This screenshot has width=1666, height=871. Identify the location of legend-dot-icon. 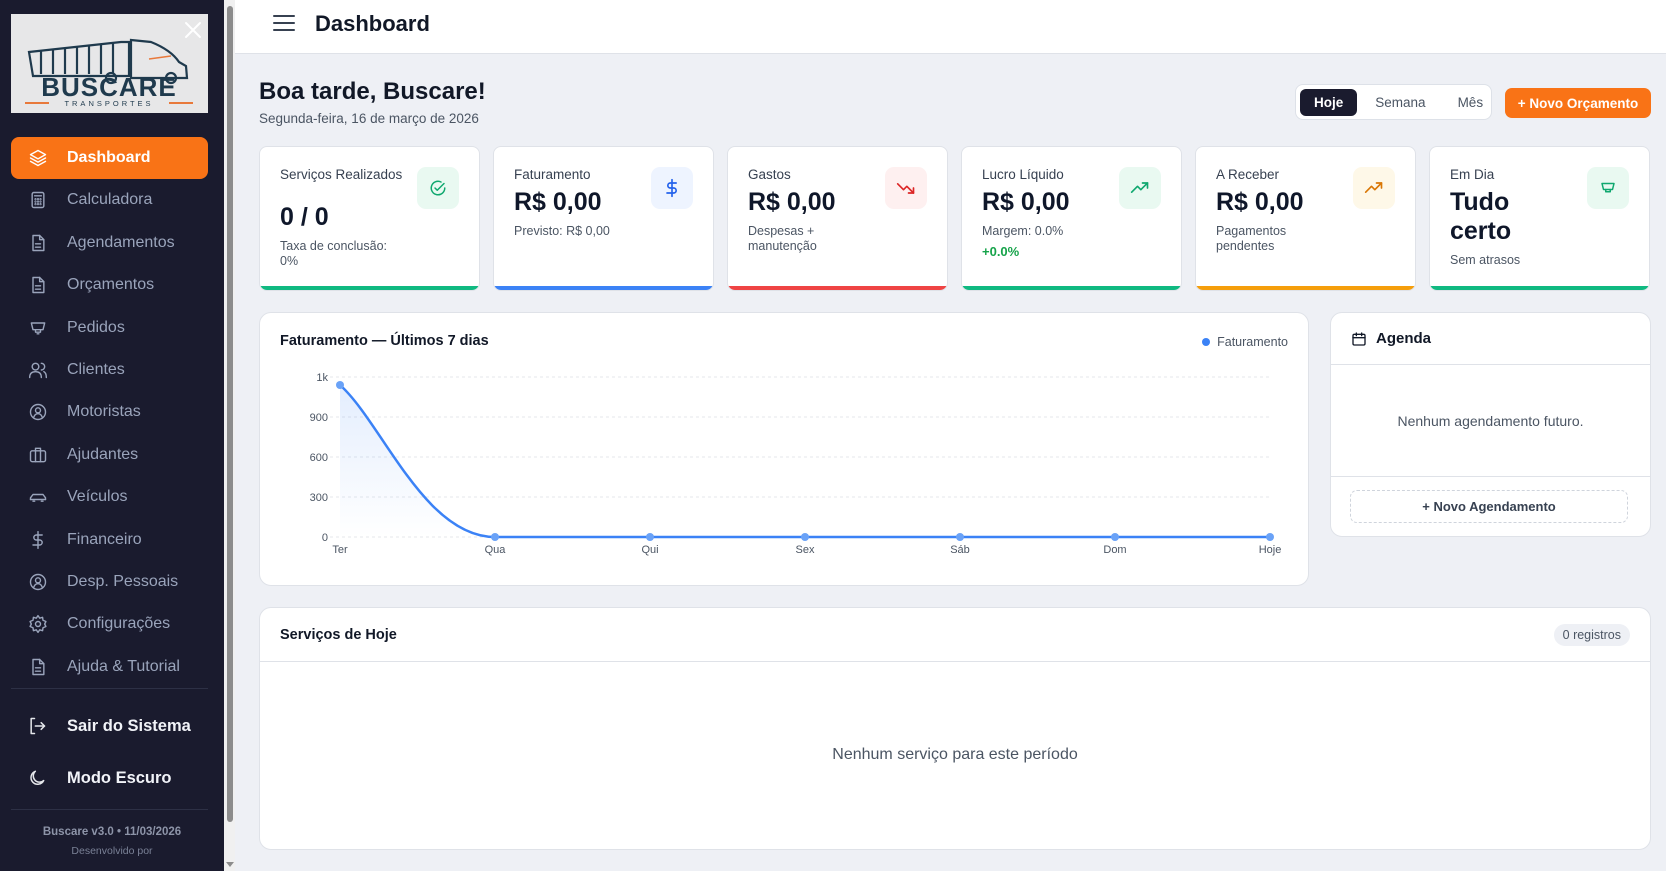
(1206, 342).